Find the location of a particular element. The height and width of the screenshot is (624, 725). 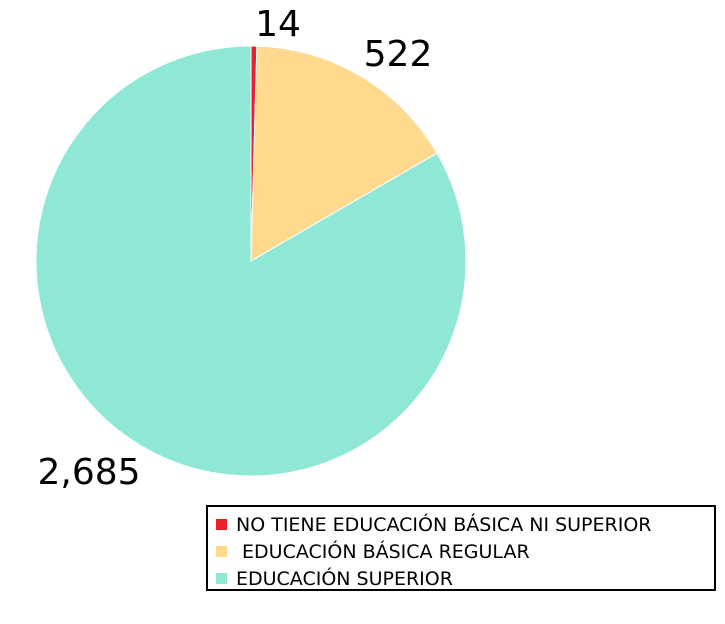

slice-basica-regular is located at coordinates (344, 153).